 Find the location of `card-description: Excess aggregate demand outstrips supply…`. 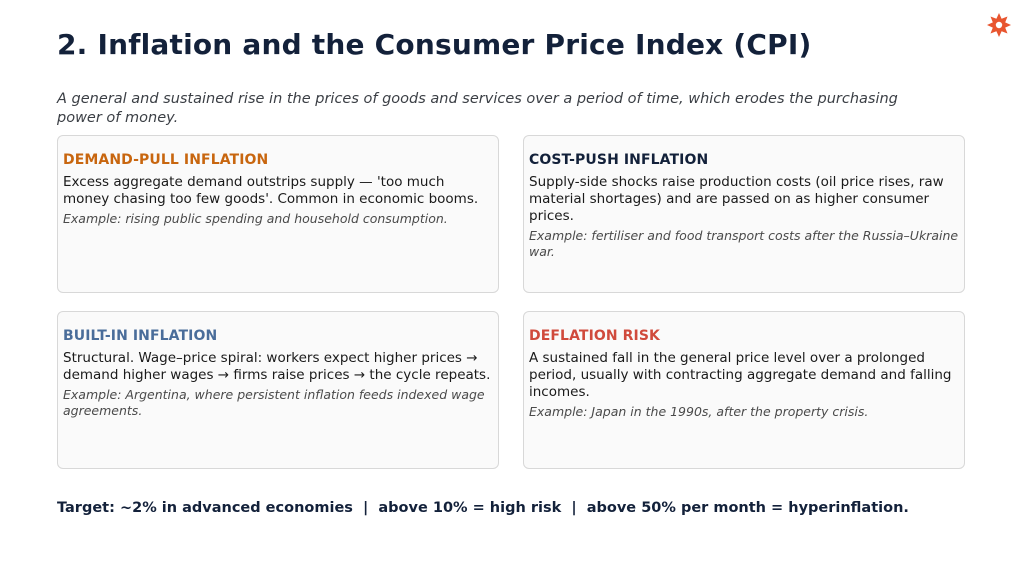

card-description: Excess aggregate demand outstrips supply… is located at coordinates (271, 190).